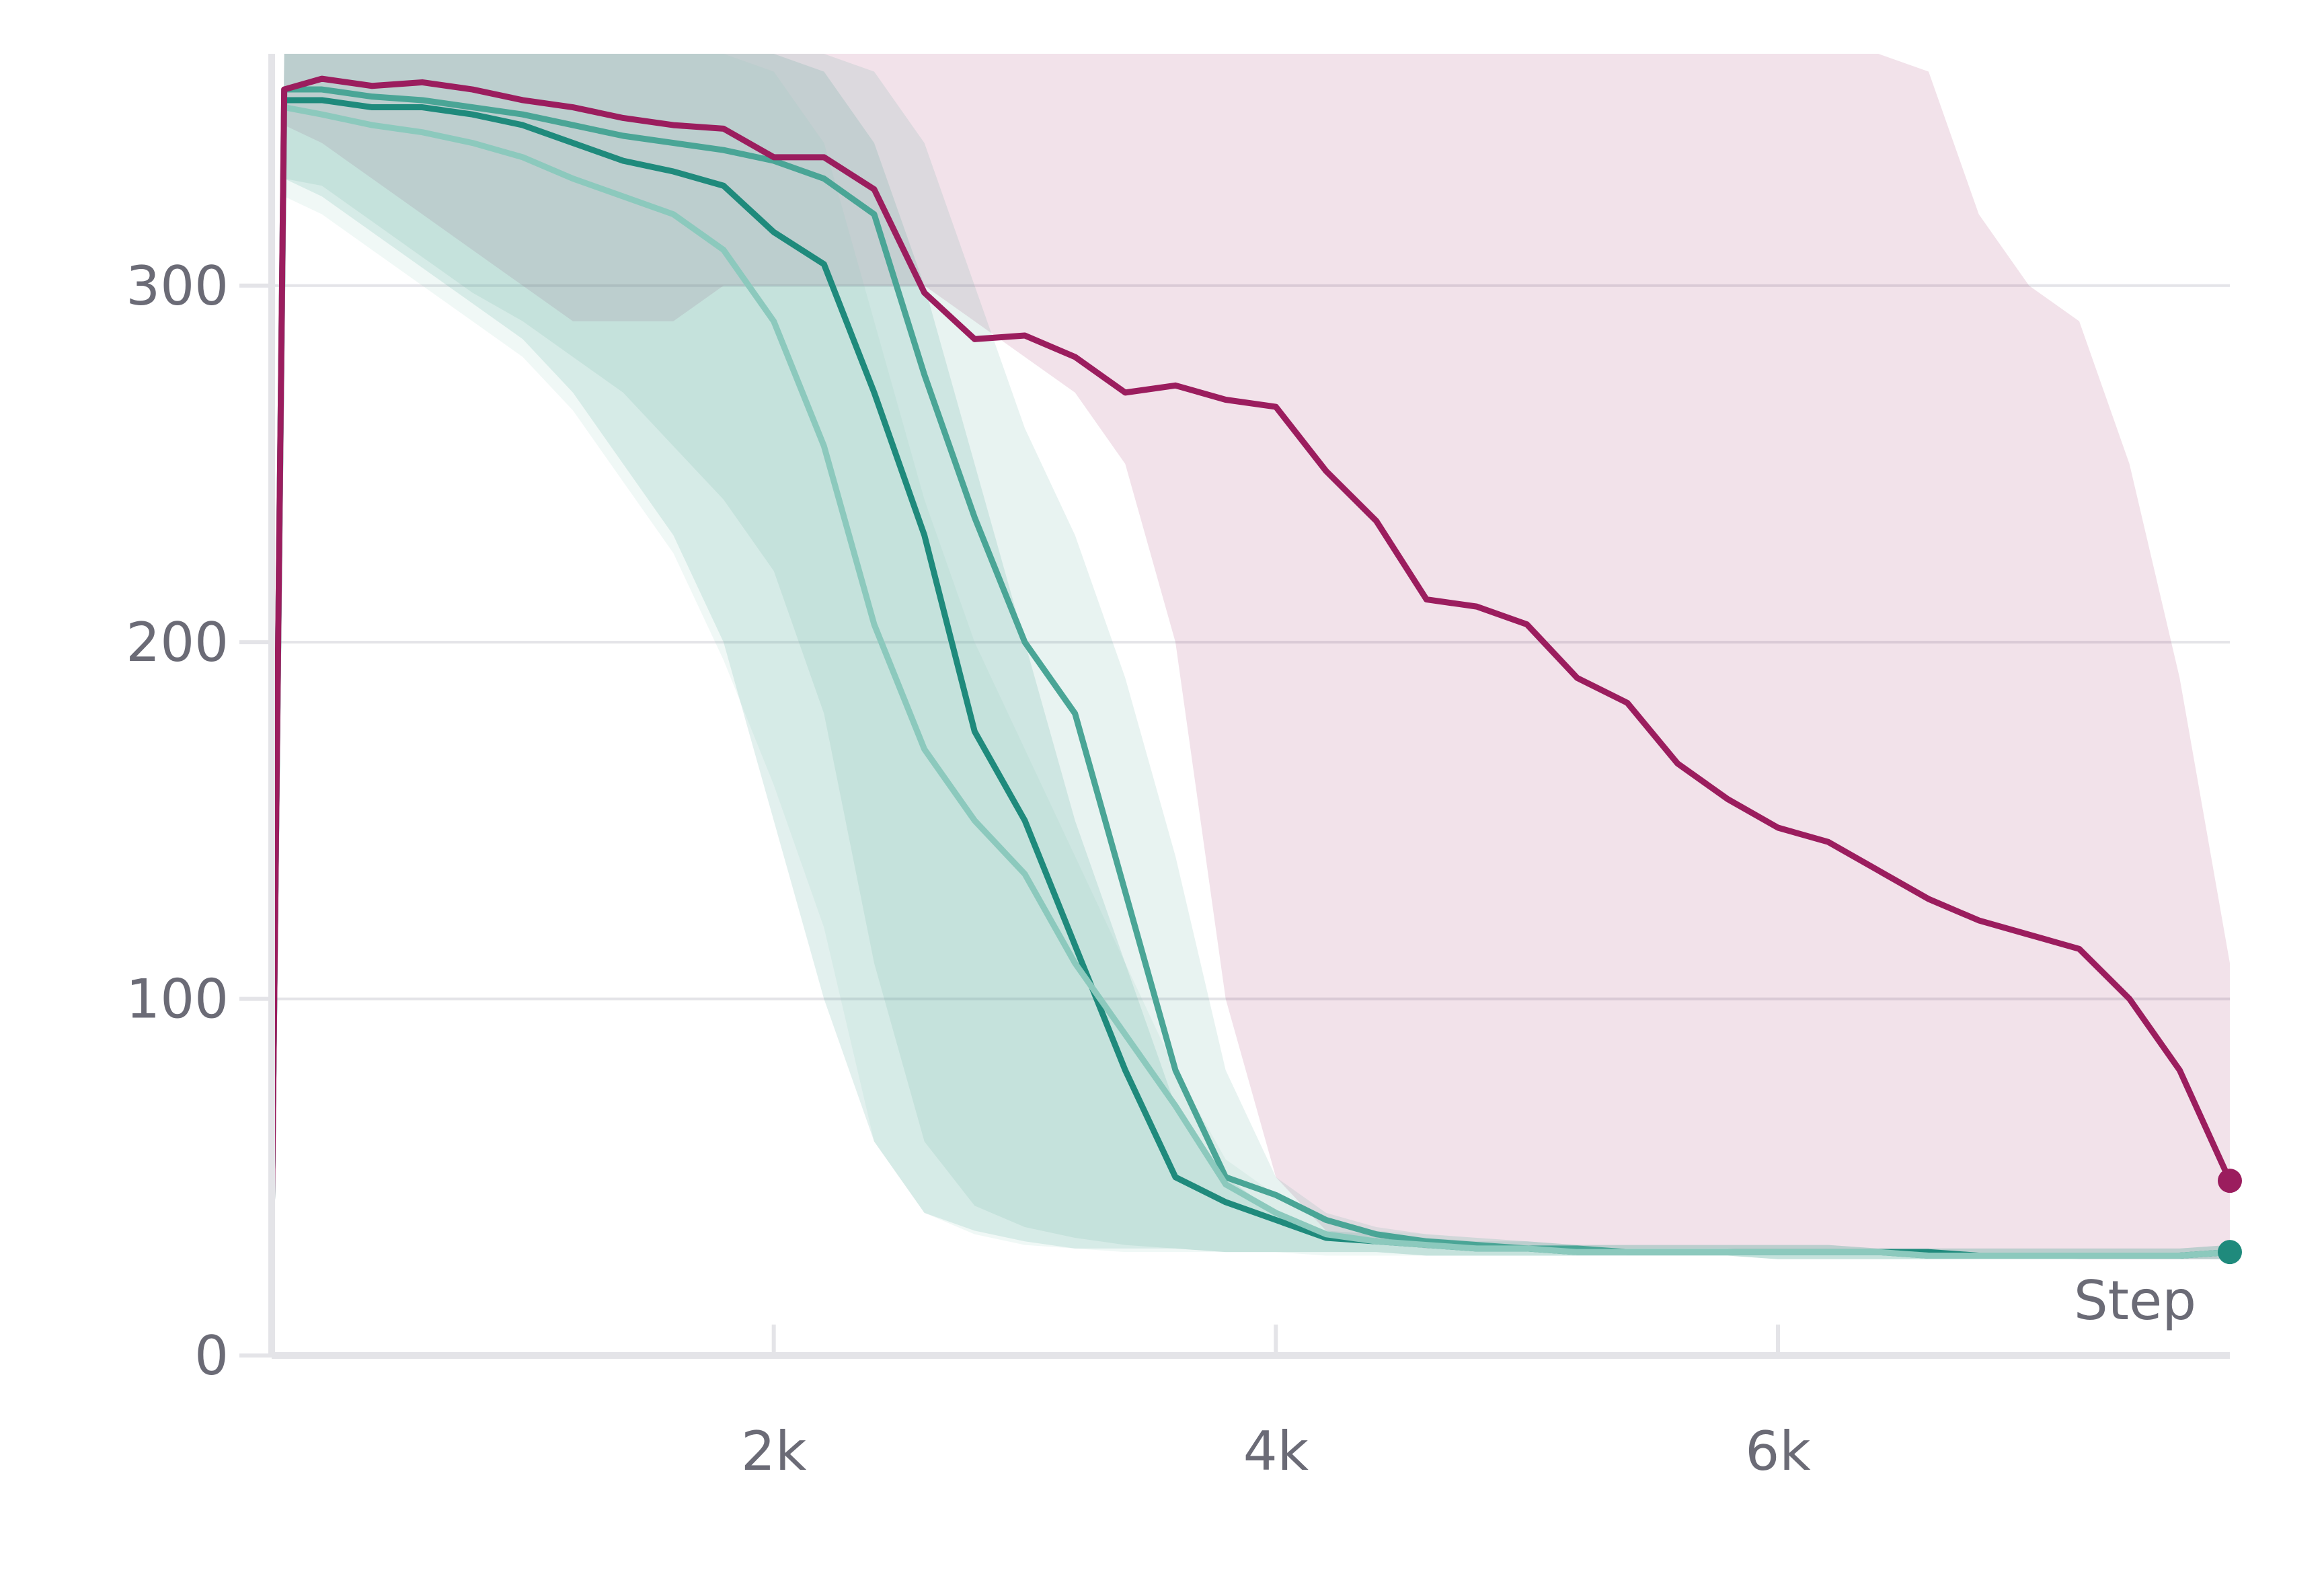 Image resolution: width=2324 pixels, height=1572 pixels. Describe the element at coordinates (2230, 1252) in the screenshot. I see `series-1-end-marker` at that location.